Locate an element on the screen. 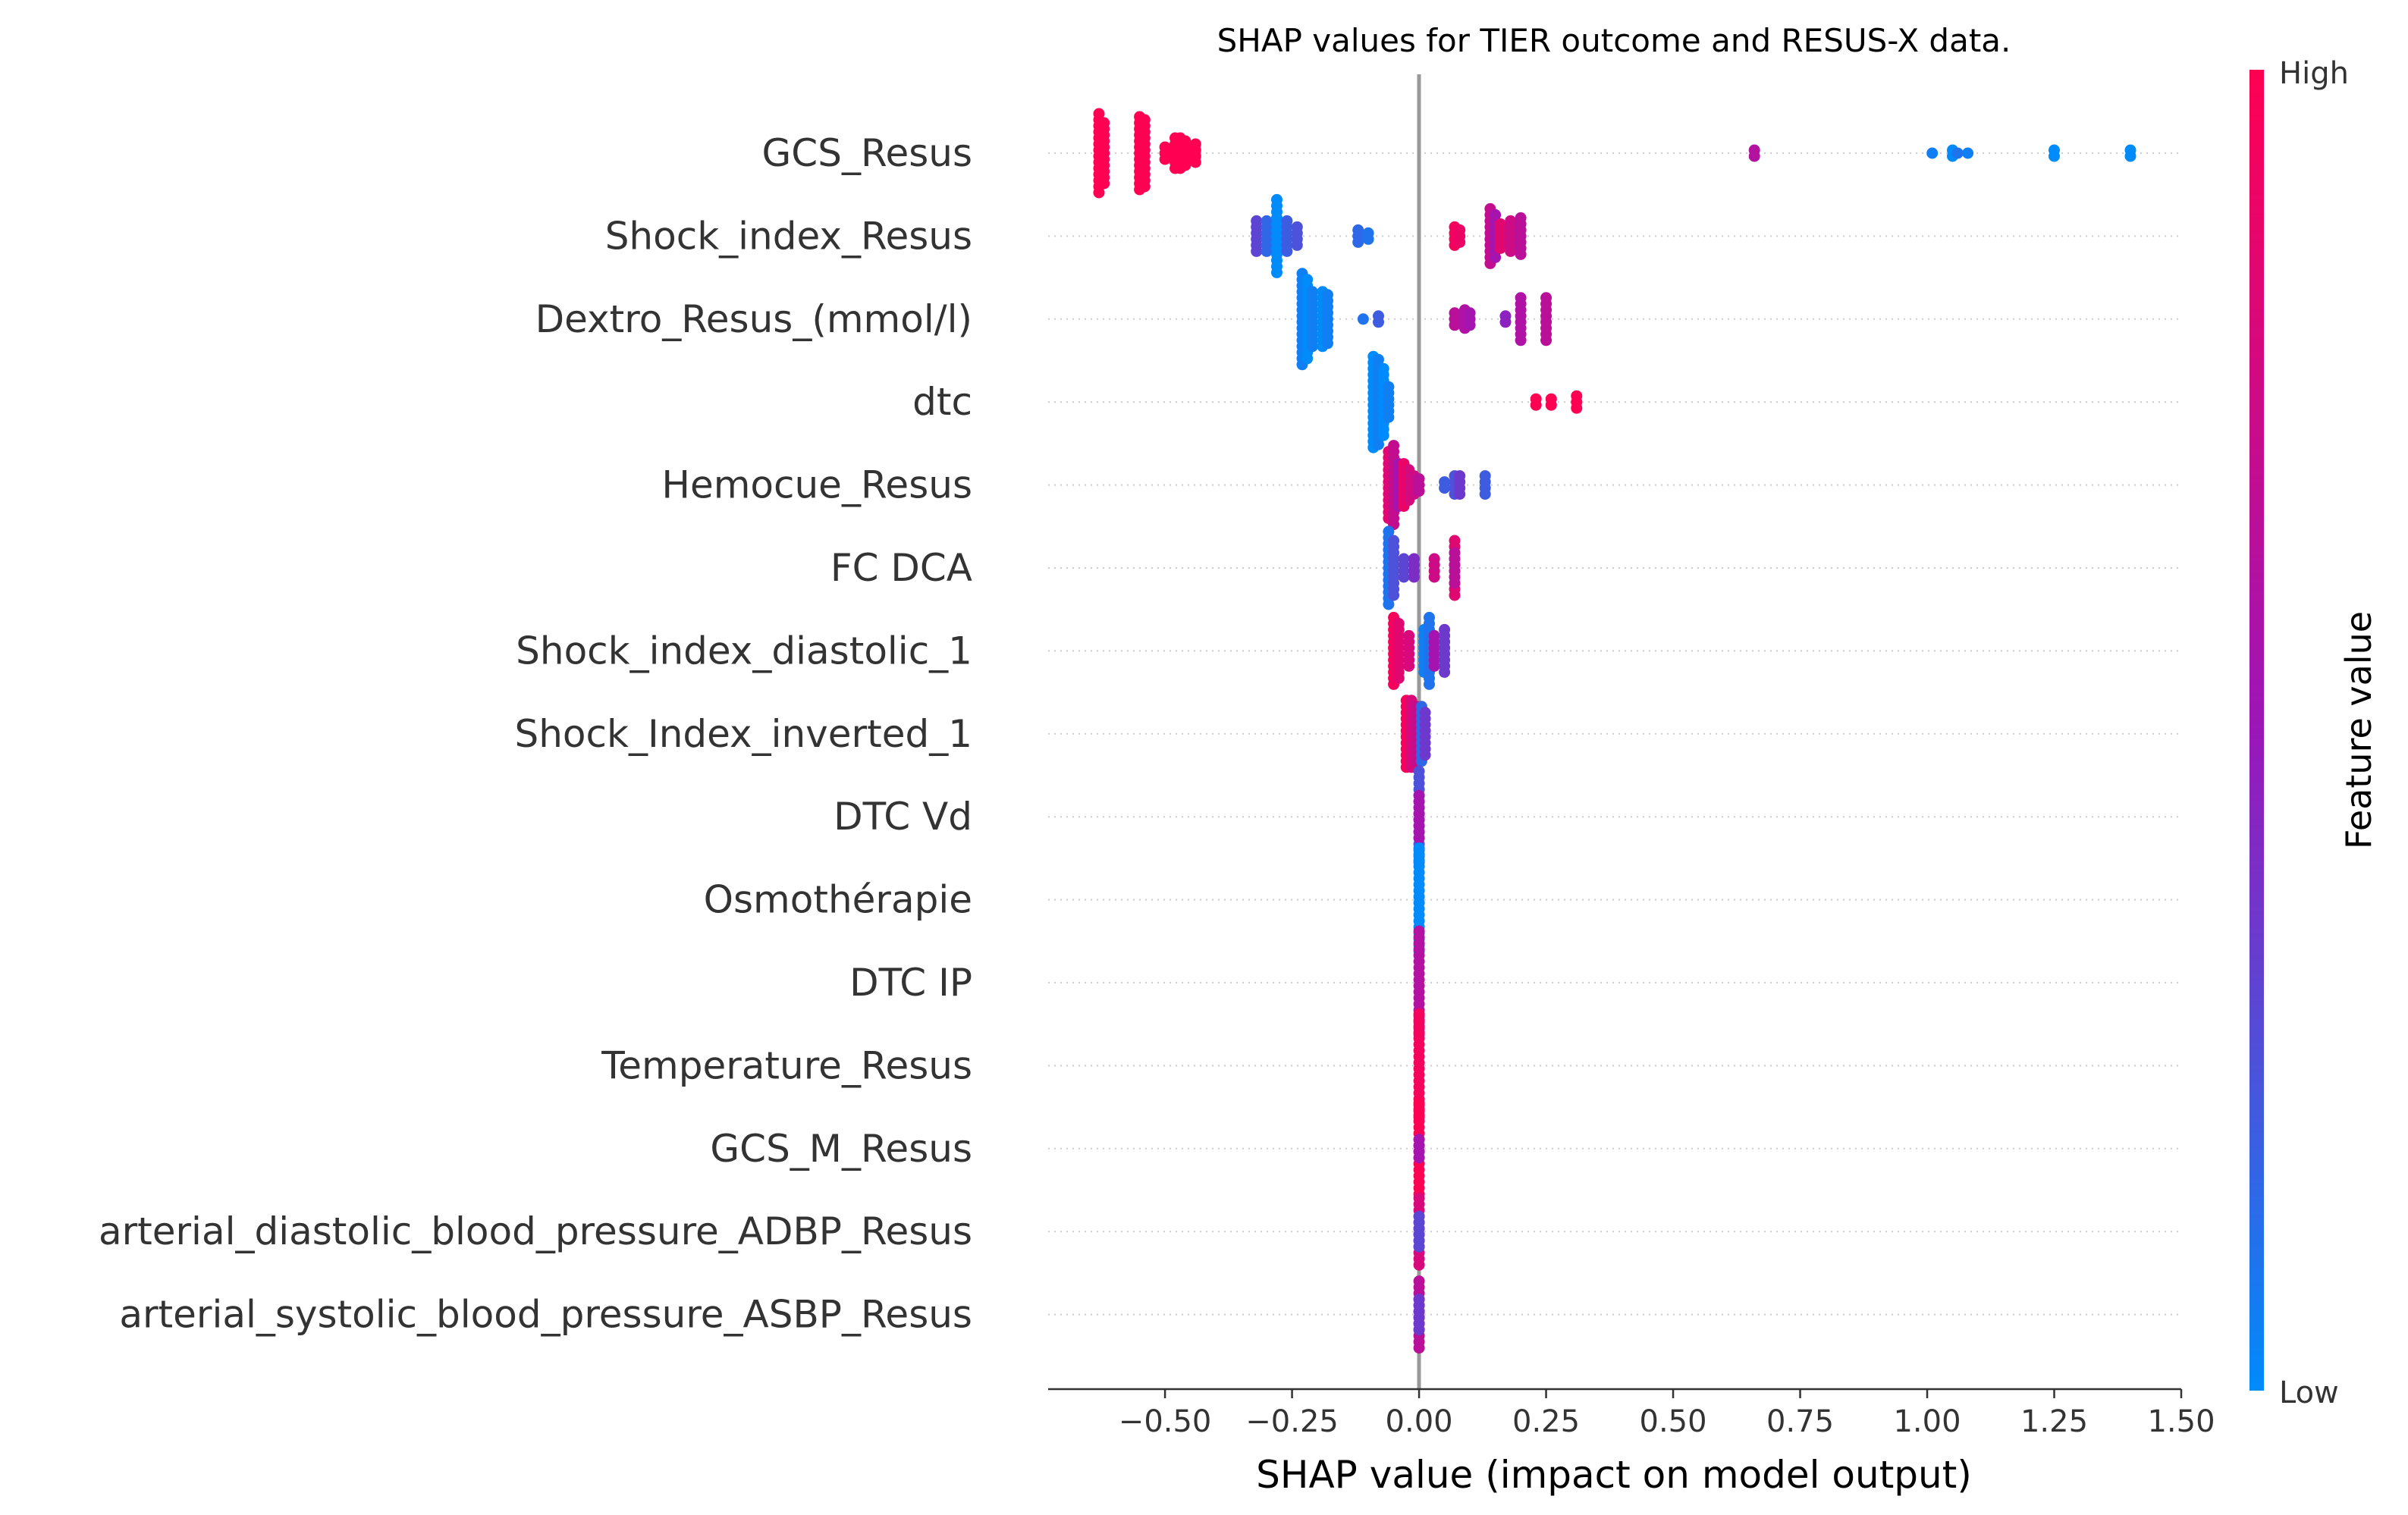 The image size is (2408, 1515). x-tick-label: −0.50 is located at coordinates (1165, 1421).